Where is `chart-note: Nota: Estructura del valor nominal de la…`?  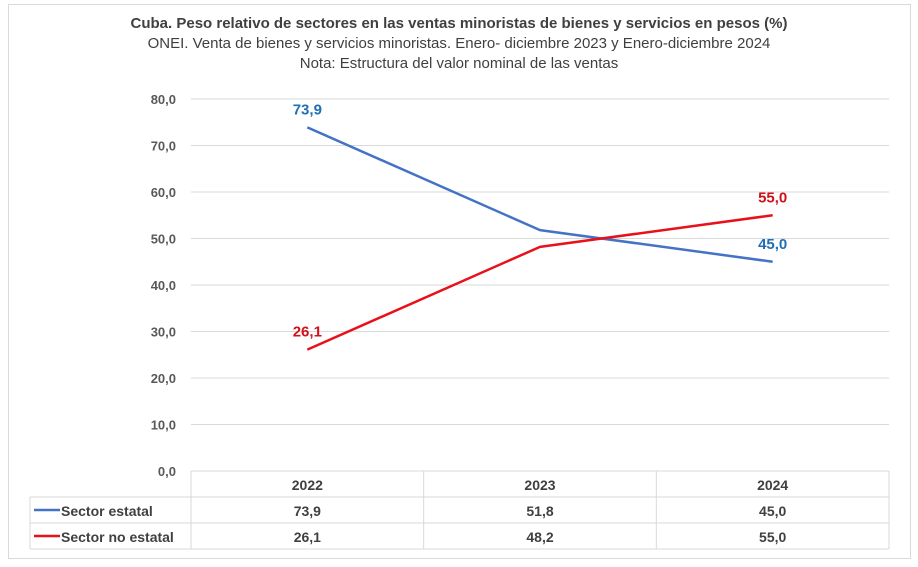 chart-note: Nota: Estructura del valor nominal de la… is located at coordinates (459, 63).